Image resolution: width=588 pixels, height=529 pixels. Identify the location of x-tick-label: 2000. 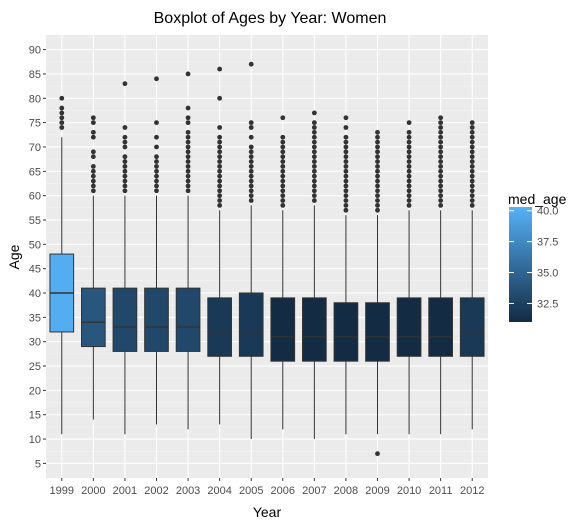
(93, 491).